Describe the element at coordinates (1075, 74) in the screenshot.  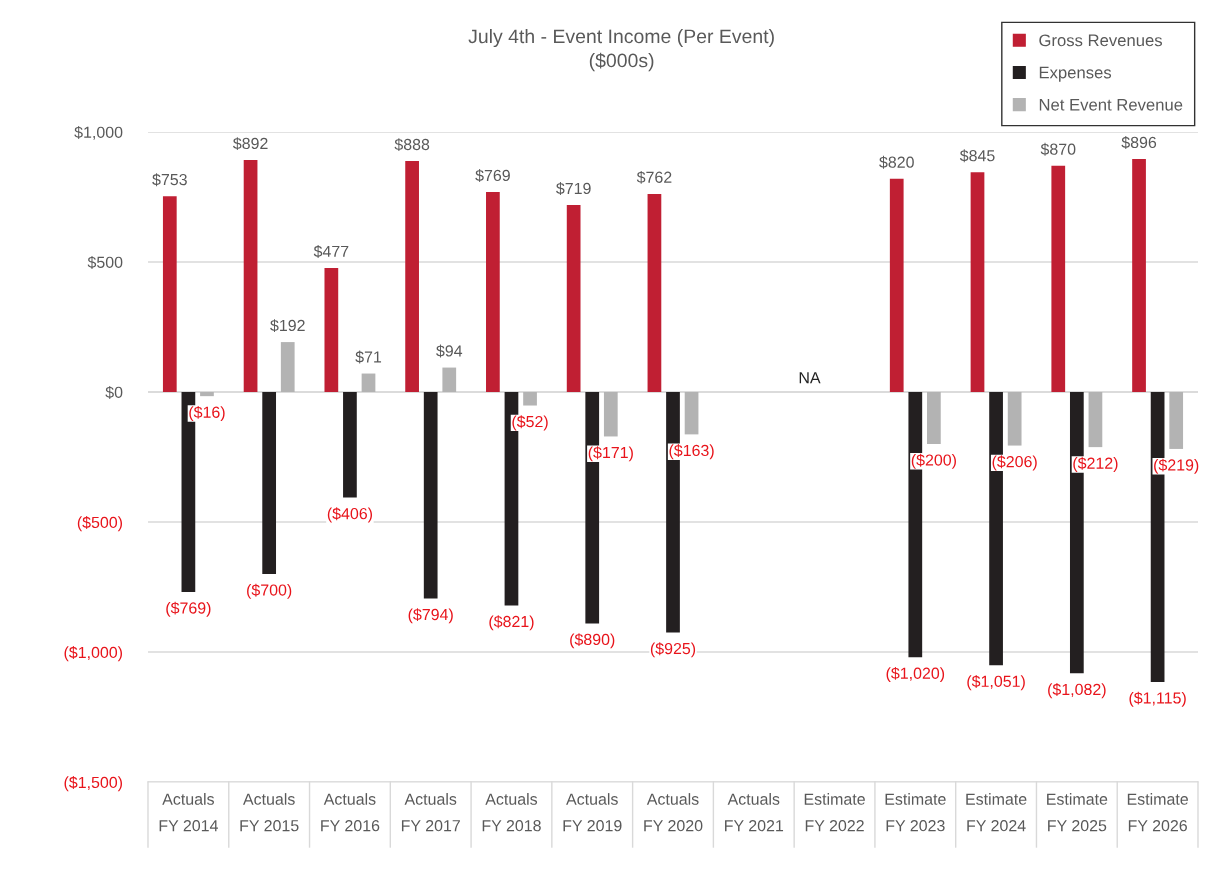
I see `legend-label: Expenses` at that location.